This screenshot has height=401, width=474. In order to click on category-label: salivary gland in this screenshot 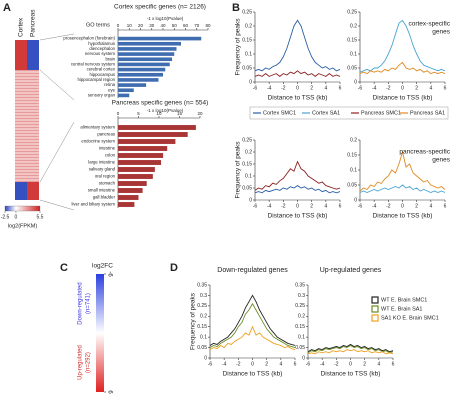, I will do `click(102, 169)`.